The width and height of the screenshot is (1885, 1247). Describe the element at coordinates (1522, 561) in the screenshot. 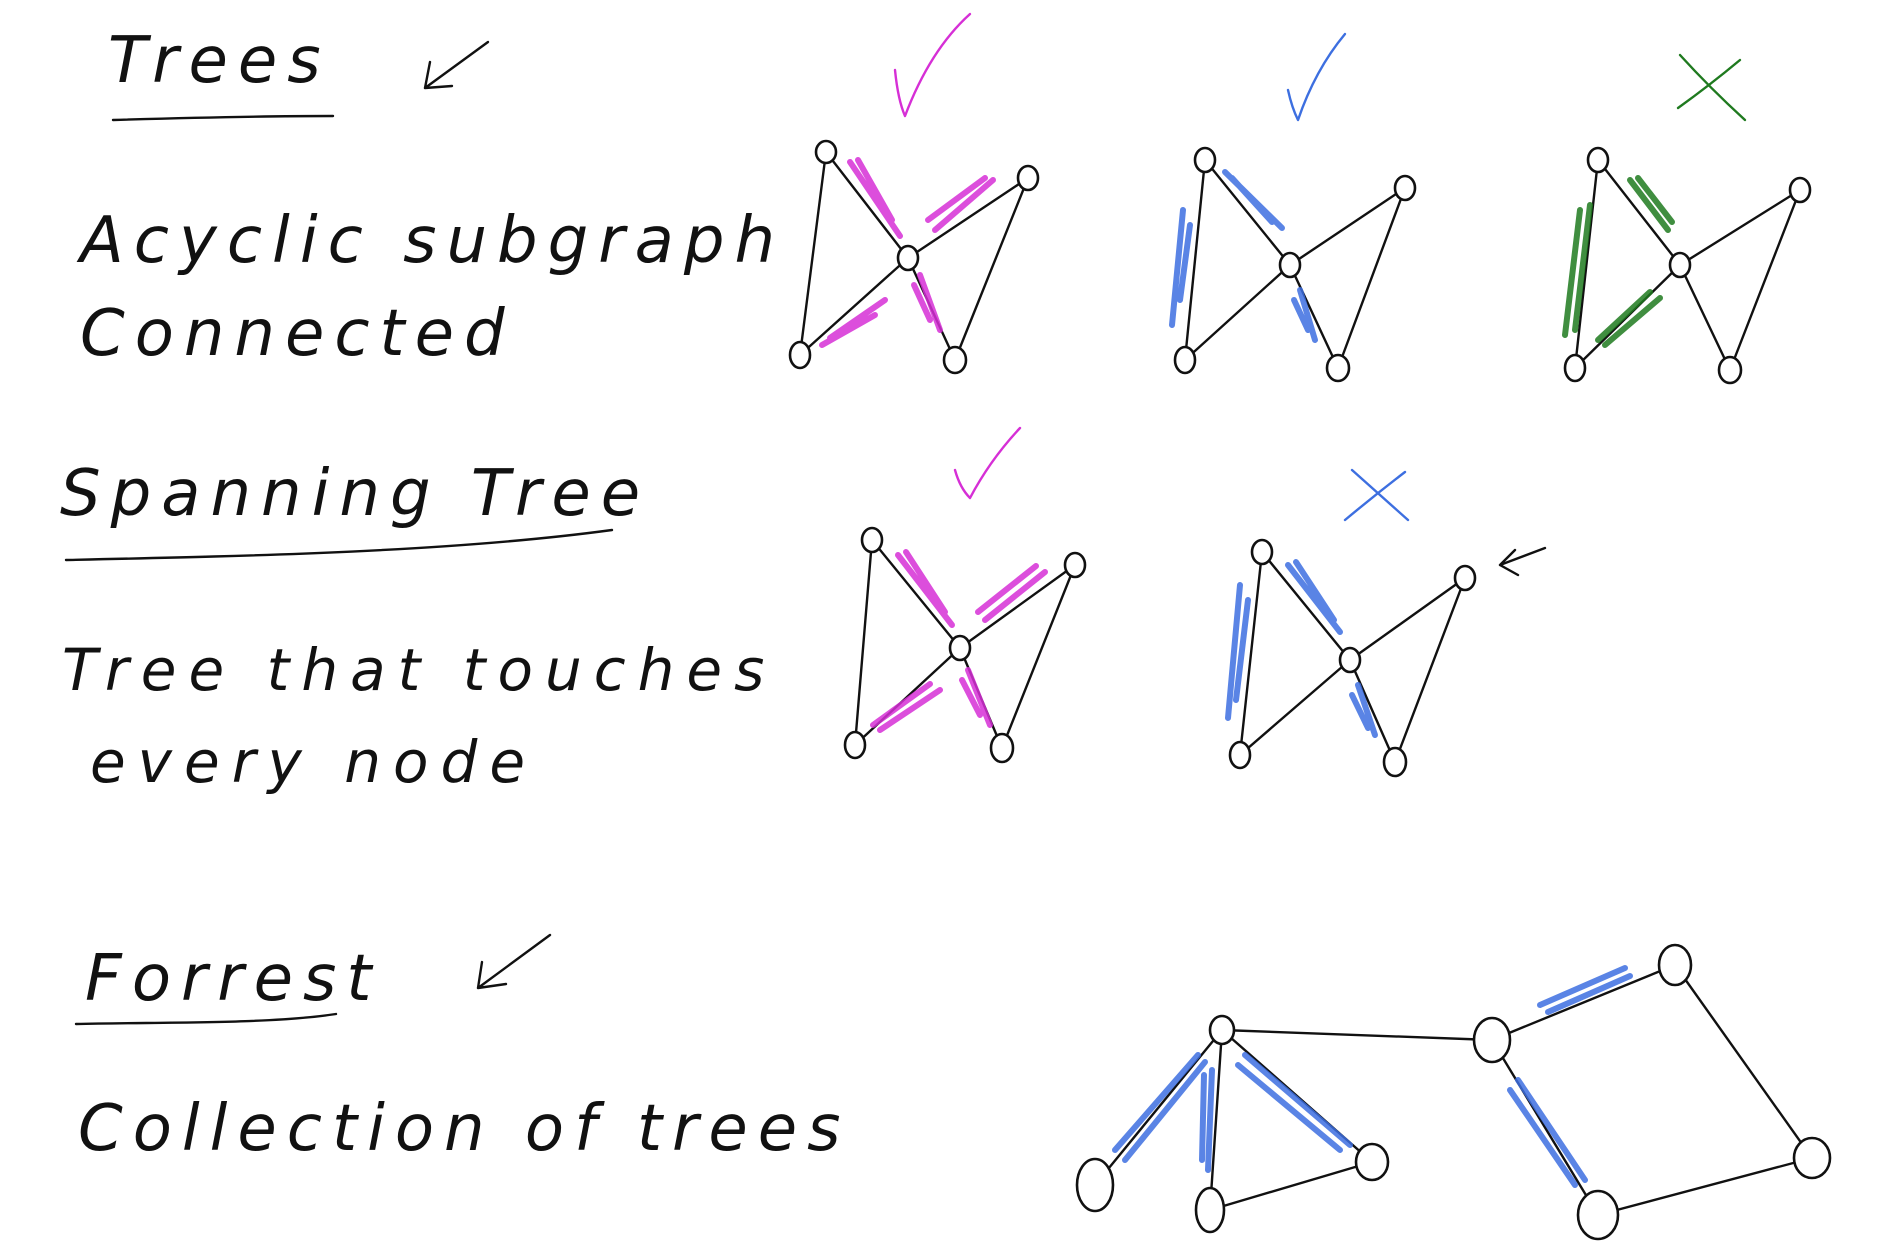

I see `arrow-icon` at that location.